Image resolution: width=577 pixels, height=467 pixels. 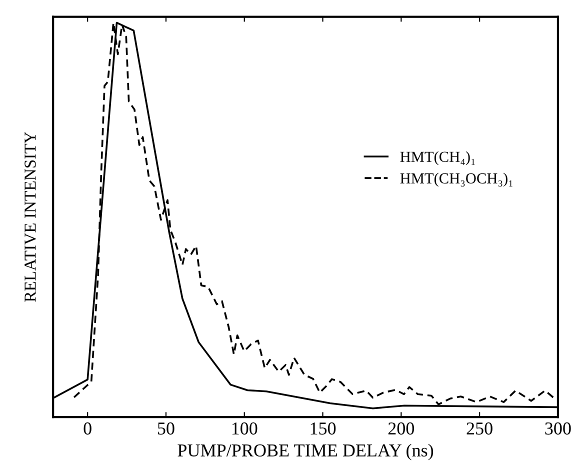 What do you see at coordinates (245, 428) in the screenshot?
I see `x-tick-label: 100` at bounding box center [245, 428].